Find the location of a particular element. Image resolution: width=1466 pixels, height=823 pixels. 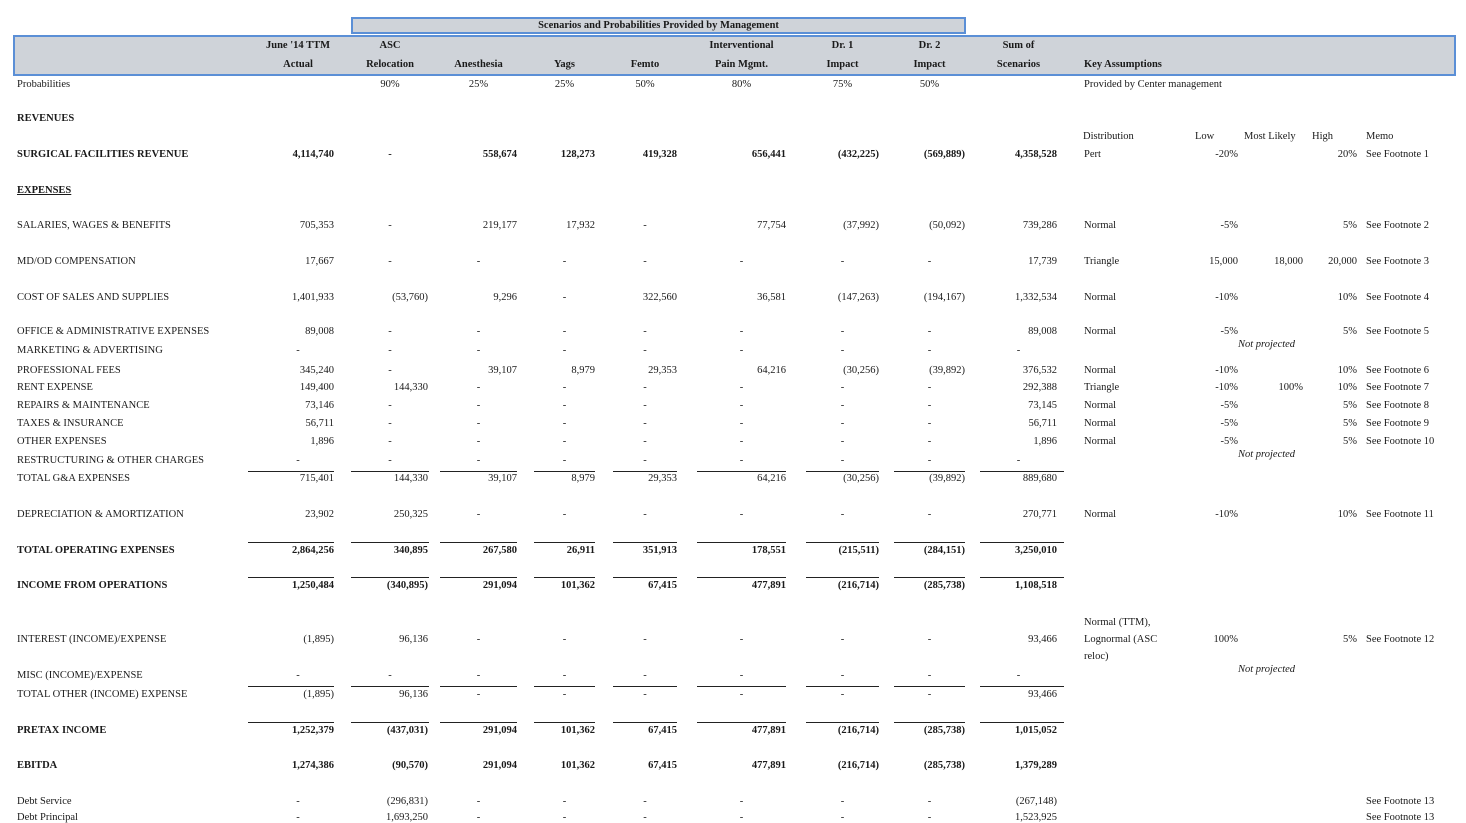

row-value: 25% is located at coordinates (478, 84).